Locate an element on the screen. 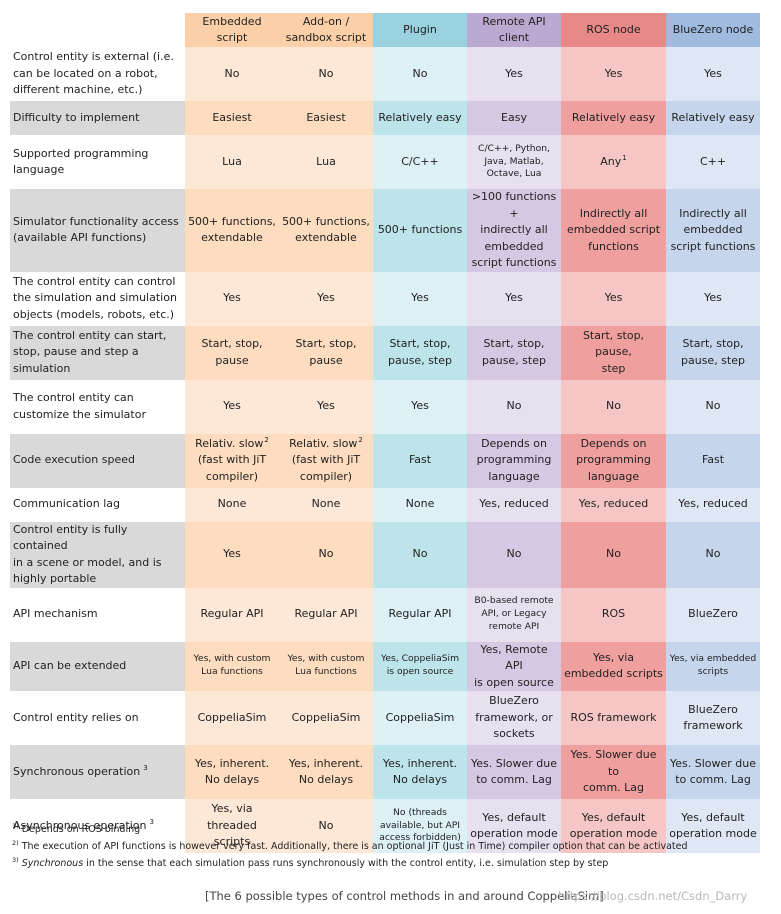  cell-value: Any is located at coordinates (611, 161).